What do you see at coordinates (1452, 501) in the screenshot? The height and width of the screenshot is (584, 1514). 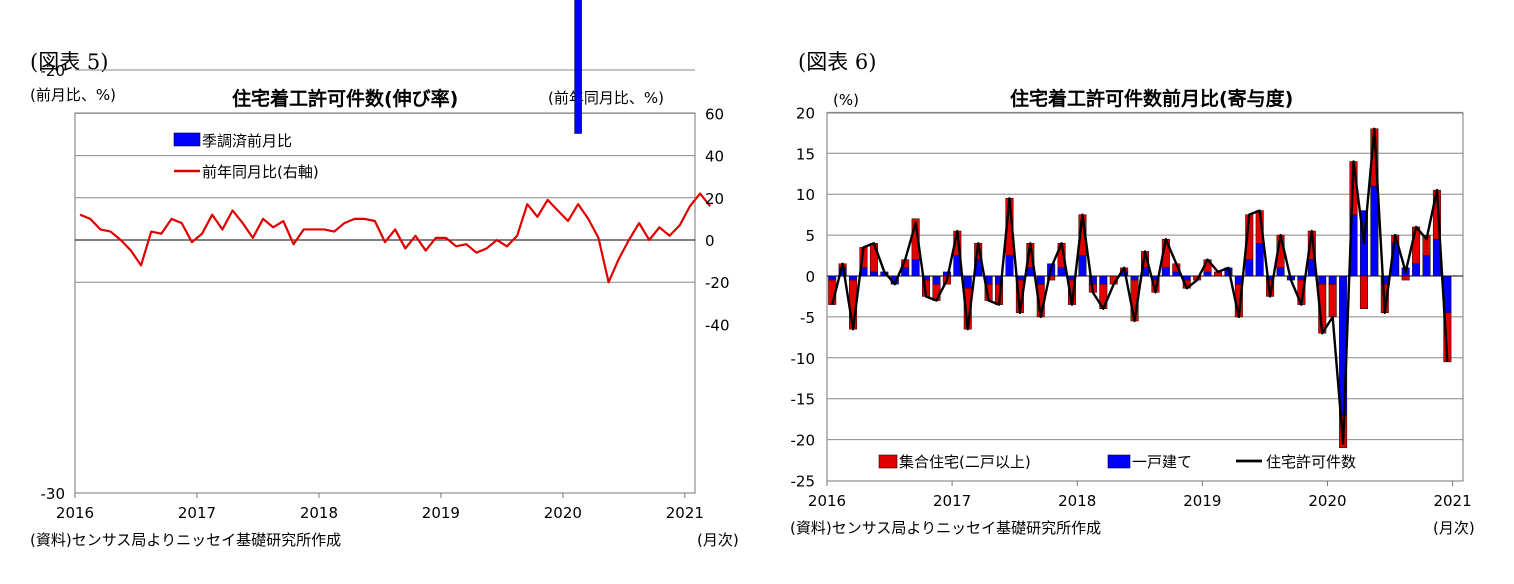 I see `fig6-x-tick-label: 2021` at bounding box center [1452, 501].